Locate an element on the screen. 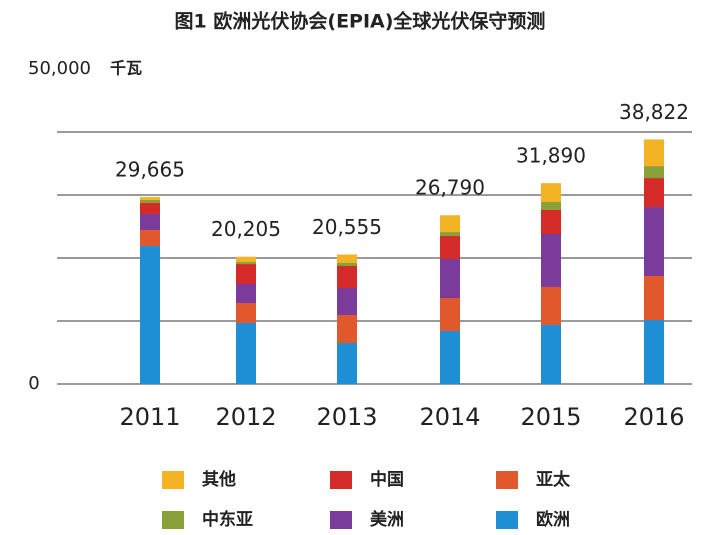 This screenshot has height=535, width=707. x-tick-label: 2012 is located at coordinates (245, 417).